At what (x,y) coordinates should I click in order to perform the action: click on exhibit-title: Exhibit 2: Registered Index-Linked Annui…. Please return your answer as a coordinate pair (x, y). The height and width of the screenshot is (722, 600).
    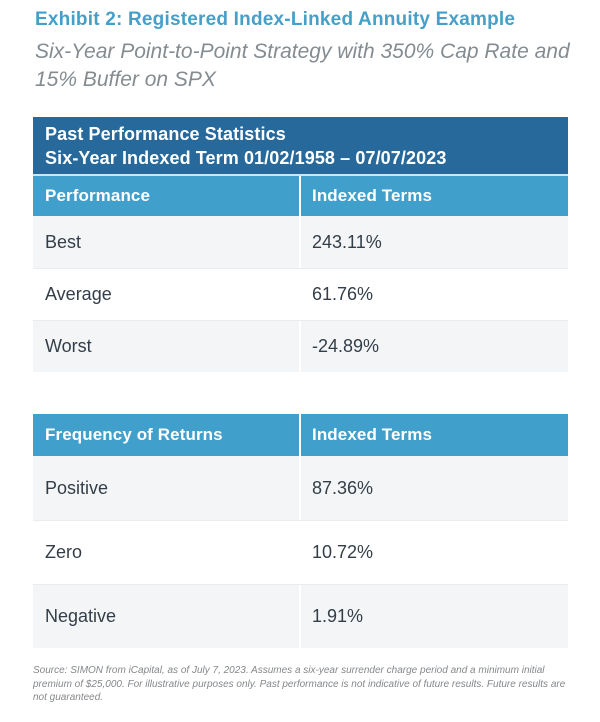
    Looking at the image, I should click on (275, 19).